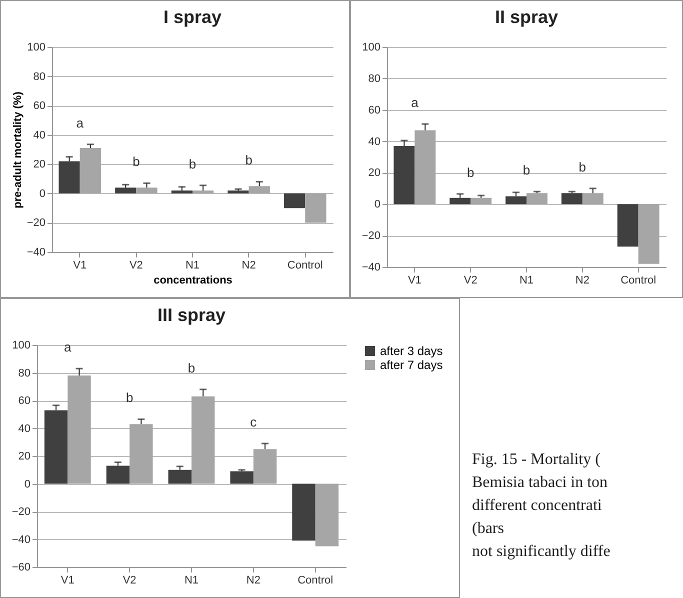 The image size is (683, 598). What do you see at coordinates (488, 529) in the screenshot?
I see `text: (bars` at bounding box center [488, 529].